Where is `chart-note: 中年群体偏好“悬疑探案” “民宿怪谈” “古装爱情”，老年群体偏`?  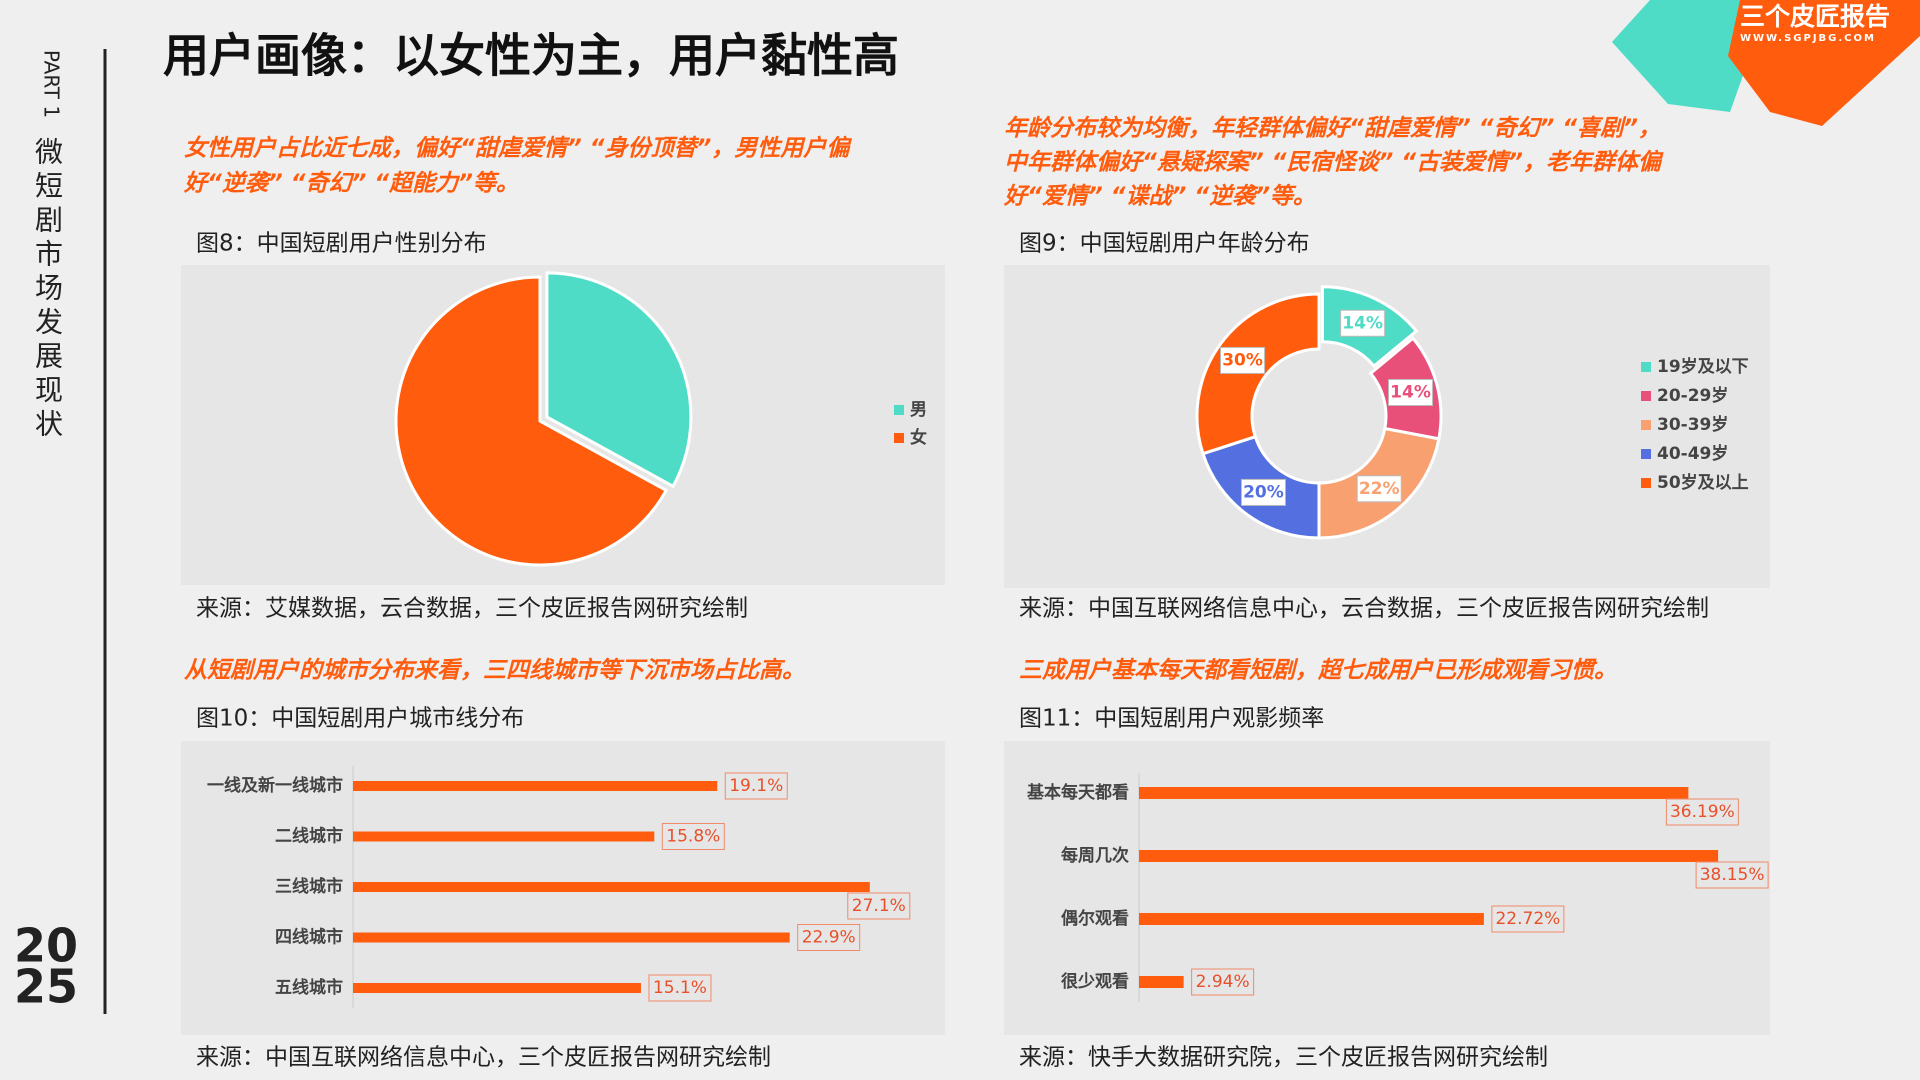
chart-note: 中年群体偏好“悬疑探案” “民宿怪谈” “古装爱情”，老年群体偏 is located at coordinates (1334, 163).